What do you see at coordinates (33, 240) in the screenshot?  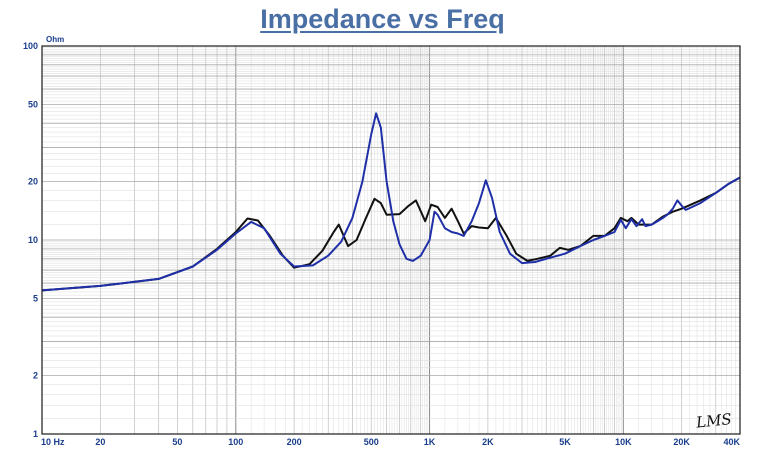 I see `y-tick-label: 10` at bounding box center [33, 240].